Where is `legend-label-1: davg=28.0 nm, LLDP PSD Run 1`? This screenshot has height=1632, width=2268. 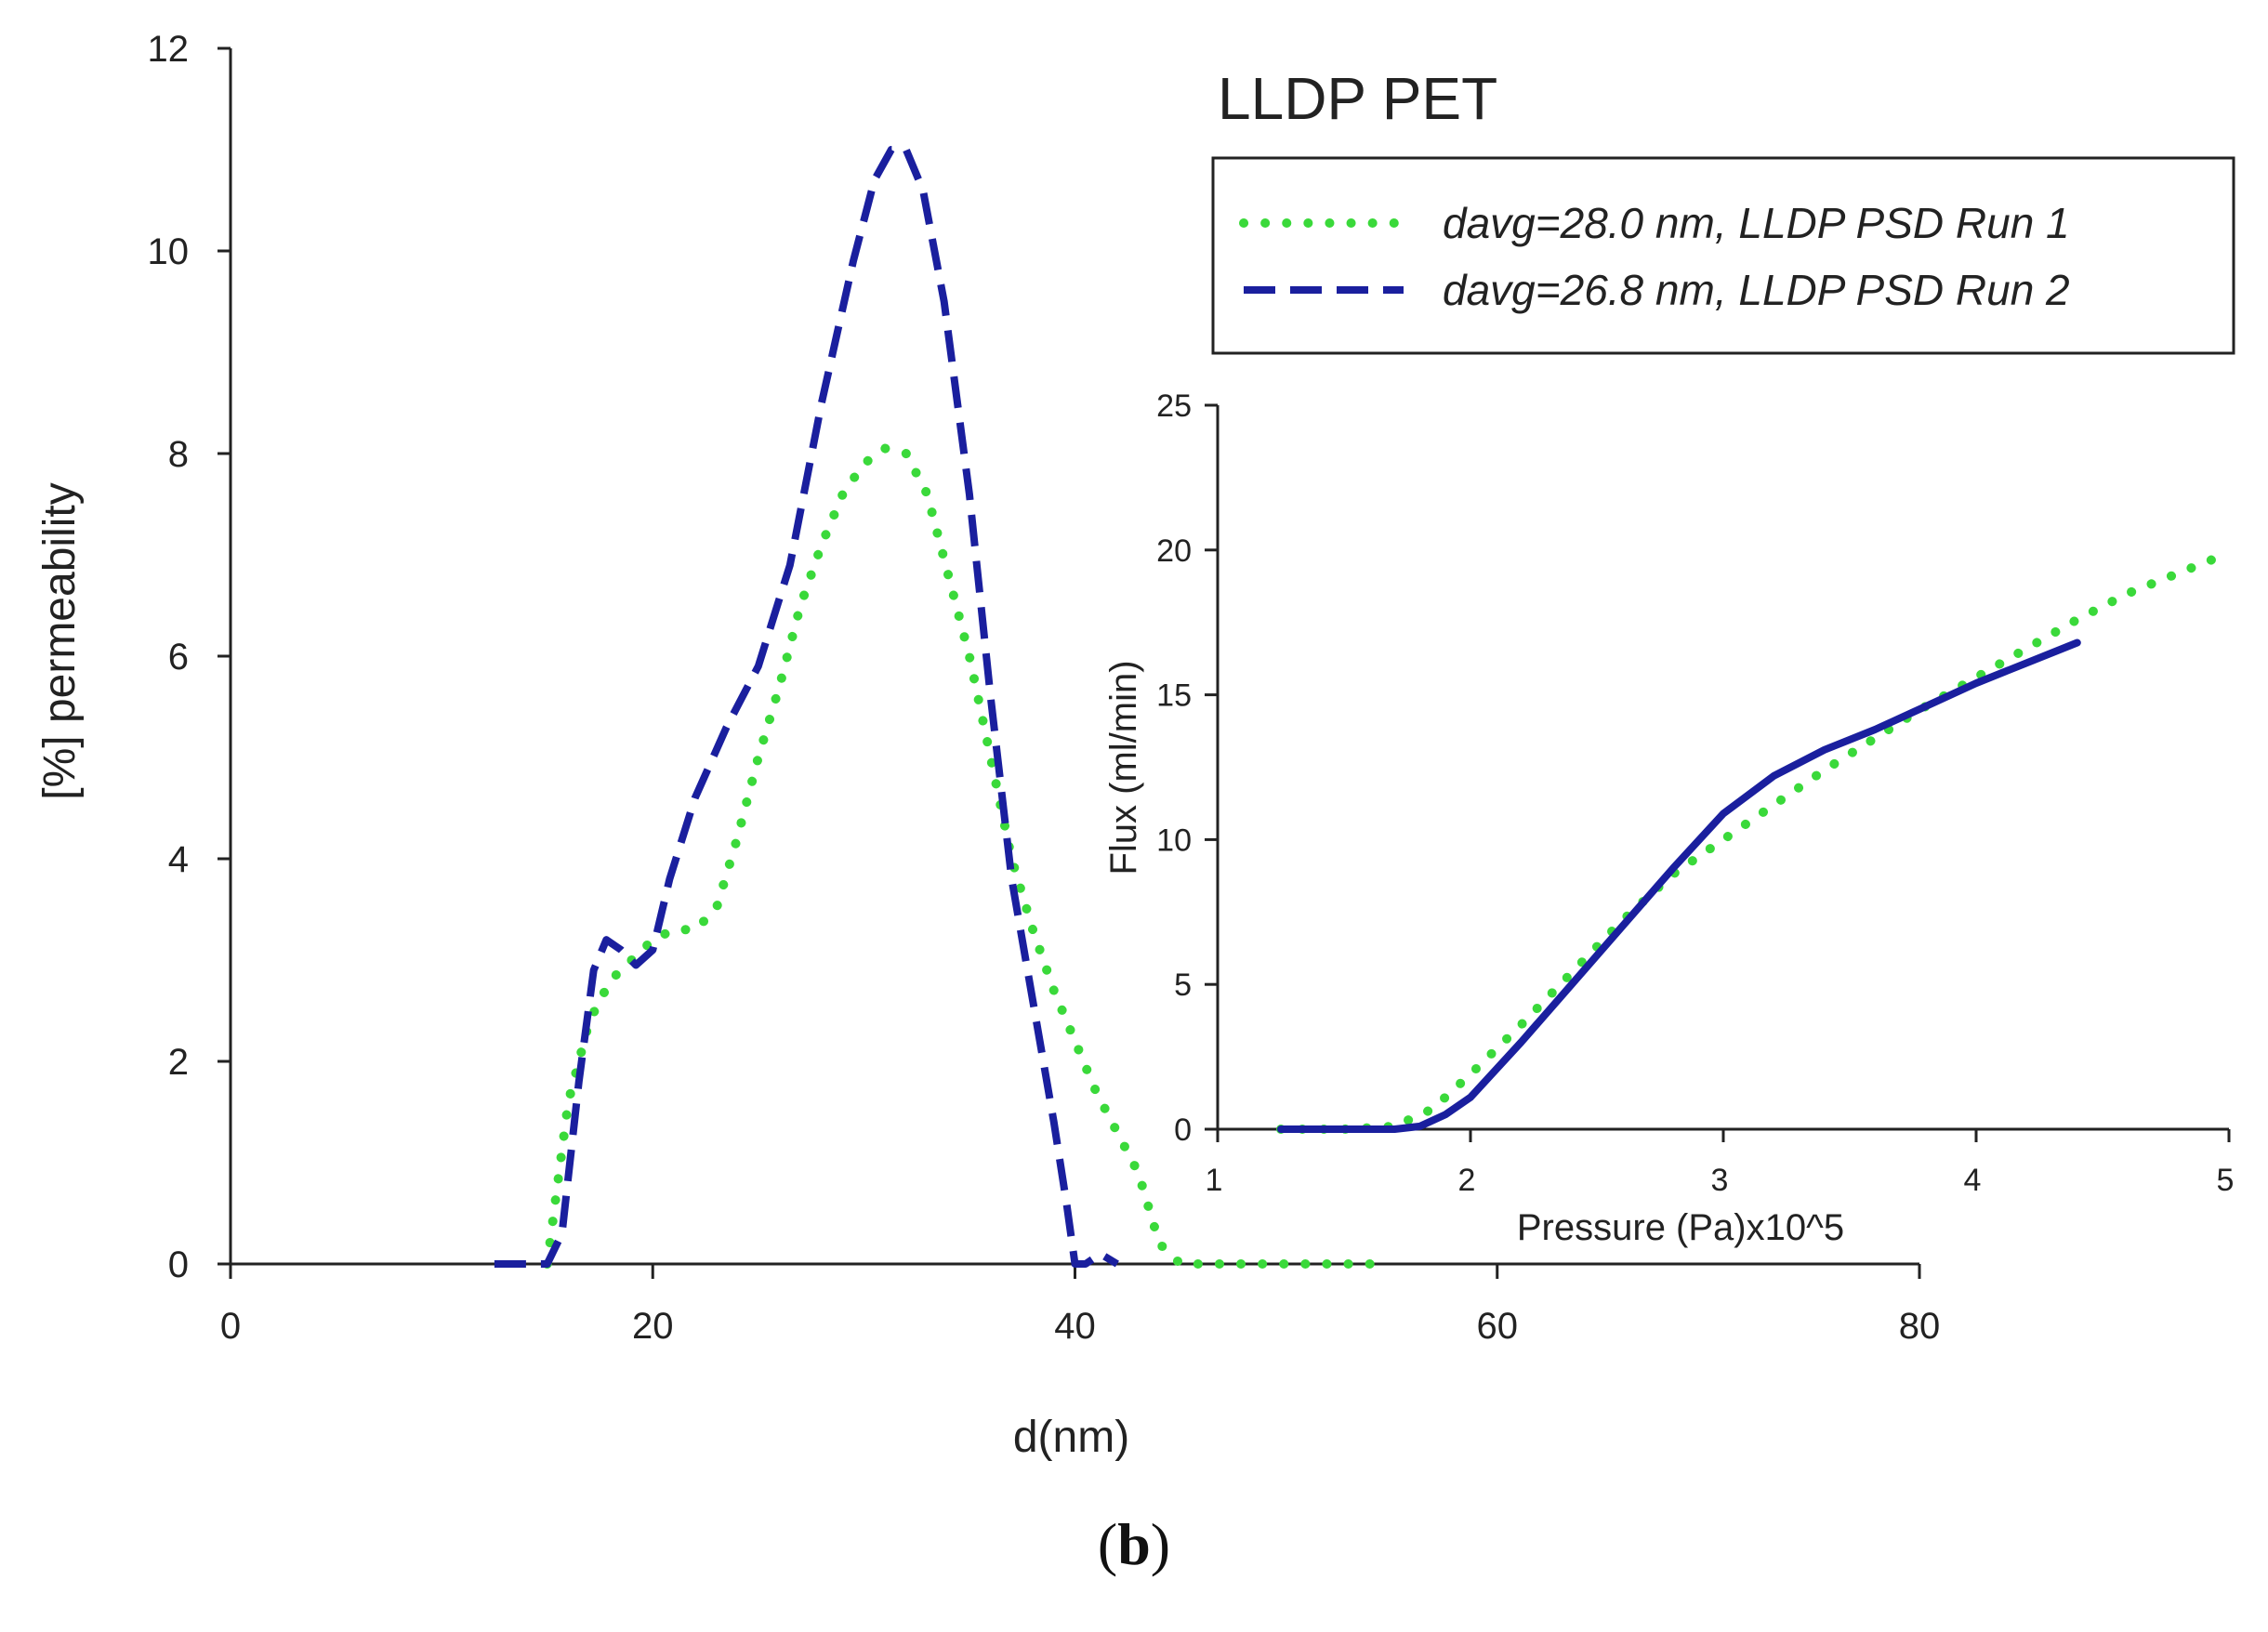
legend-label-1: davg=28.0 nm, LLDP PSD Run 1 is located at coordinates (1756, 223).